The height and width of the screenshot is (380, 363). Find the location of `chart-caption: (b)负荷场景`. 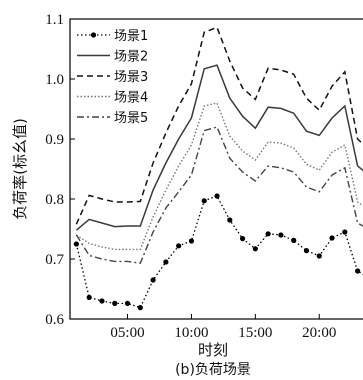

chart-caption: (b)负荷场景 is located at coordinates (213, 370).